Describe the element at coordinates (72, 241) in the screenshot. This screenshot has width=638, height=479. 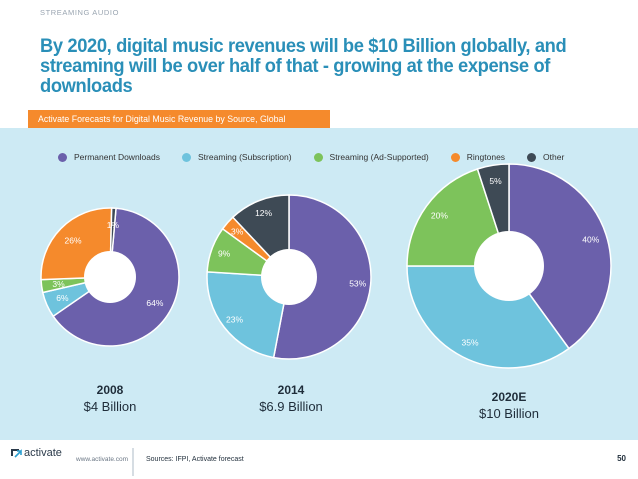
I see `data-label: 26%` at that location.